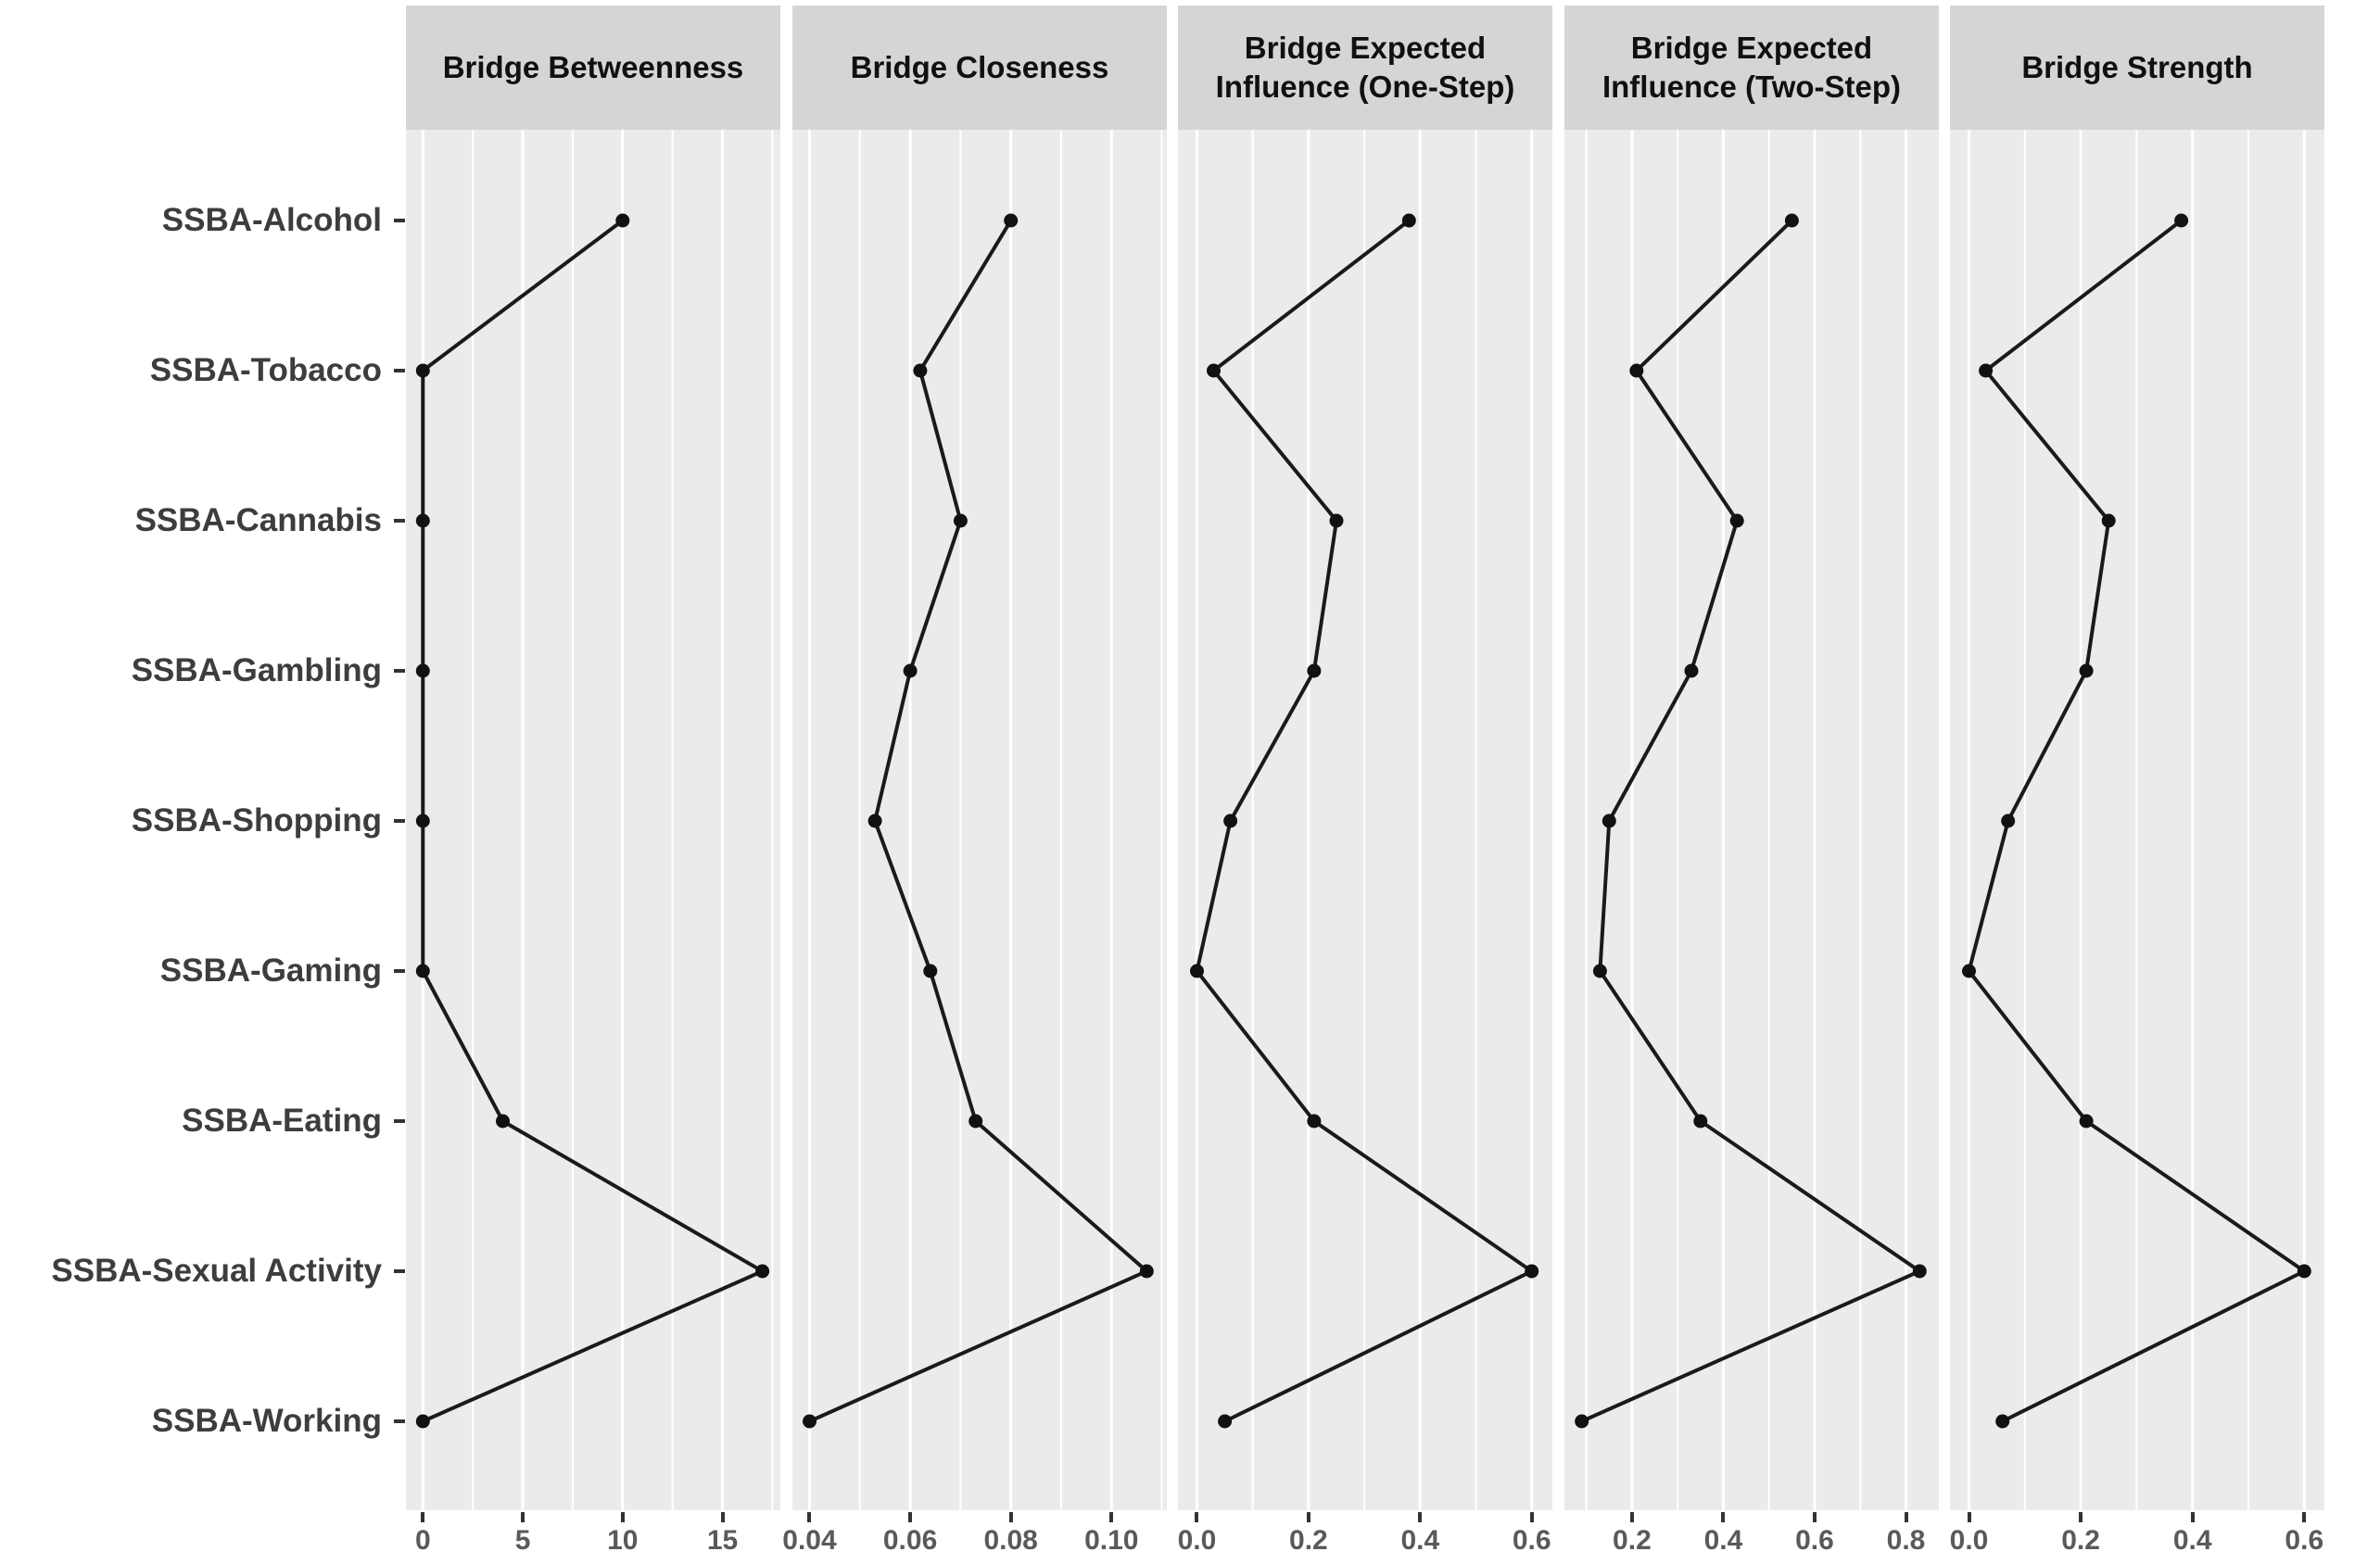 Image resolution: width=2380 pixels, height=1564 pixels. Describe the element at coordinates (422, 1540) in the screenshot. I see `x-axis-label: 0` at that location.